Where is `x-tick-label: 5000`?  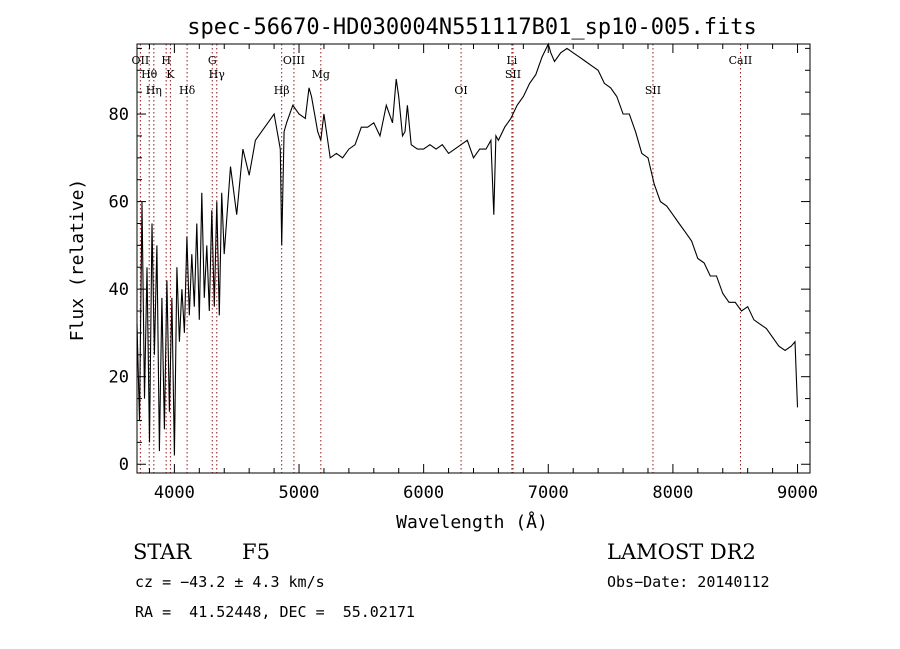
x-tick-label: 5000 is located at coordinates (299, 493).